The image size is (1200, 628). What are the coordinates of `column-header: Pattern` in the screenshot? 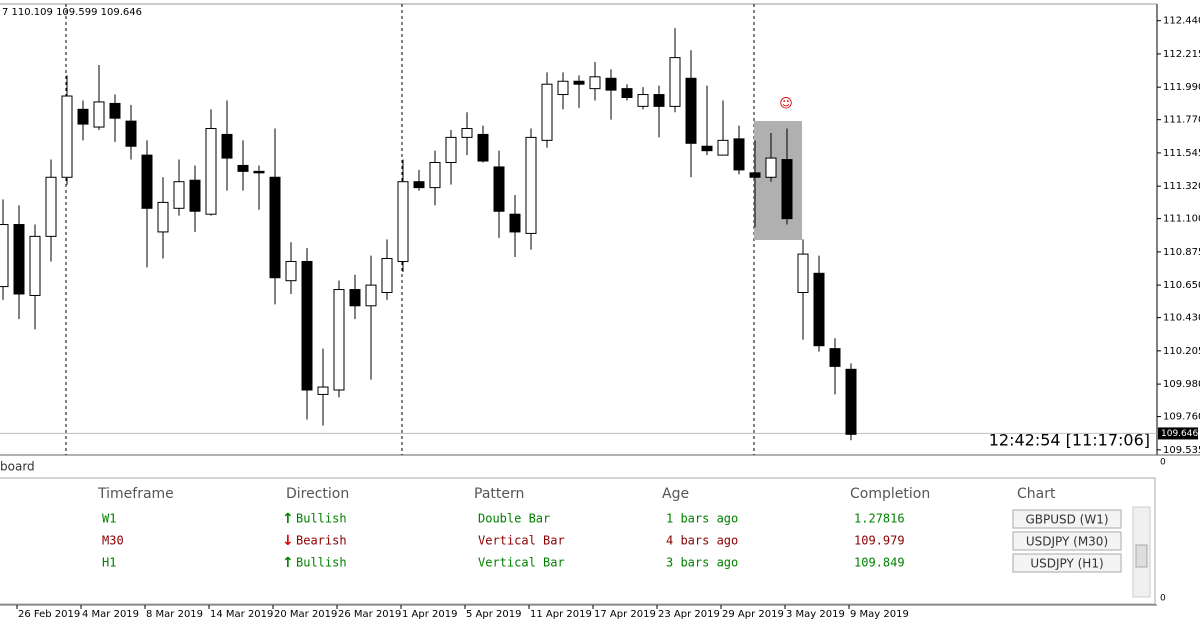 It's located at (499, 494).